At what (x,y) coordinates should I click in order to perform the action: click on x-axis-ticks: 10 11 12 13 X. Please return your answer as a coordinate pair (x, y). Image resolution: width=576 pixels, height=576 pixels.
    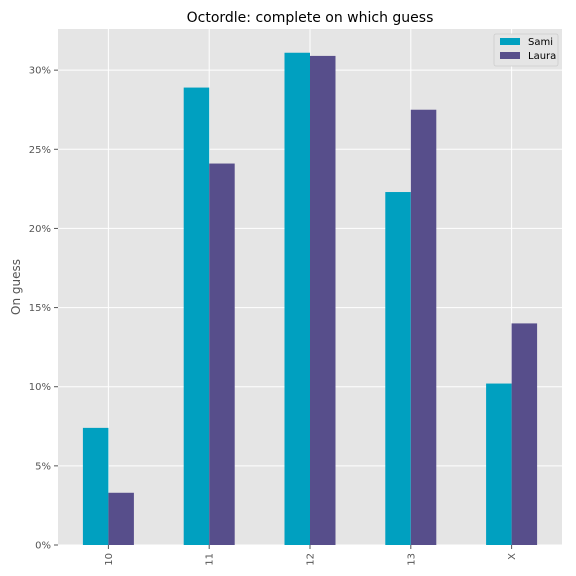
    Looking at the image, I should click on (311, 555).